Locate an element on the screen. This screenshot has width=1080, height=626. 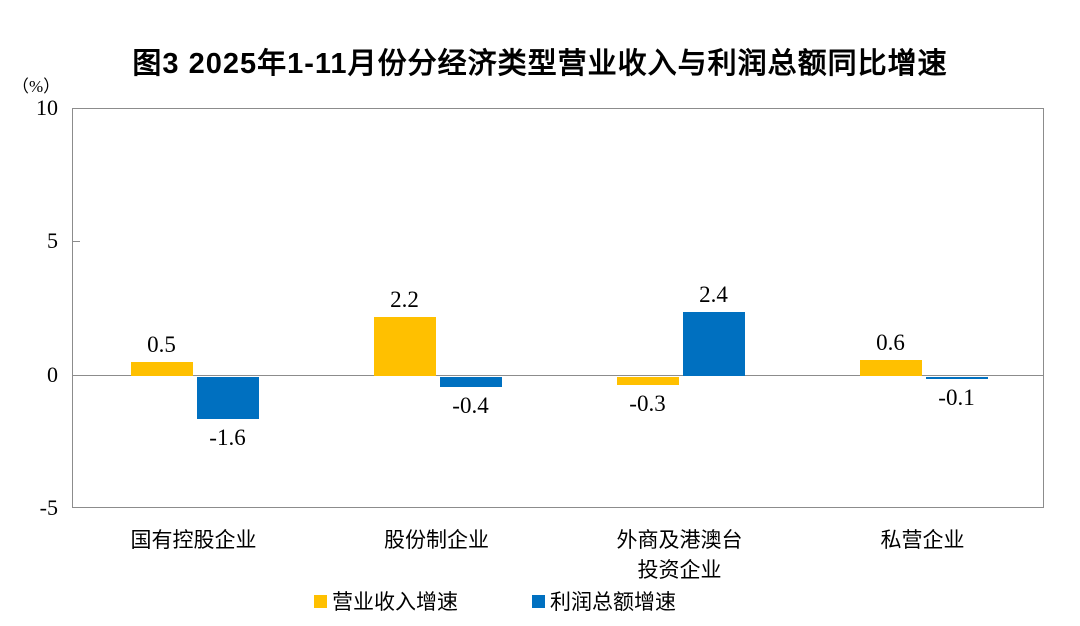
legend: 营业收入增速 利润总额增速 is located at coordinates (517, 601).